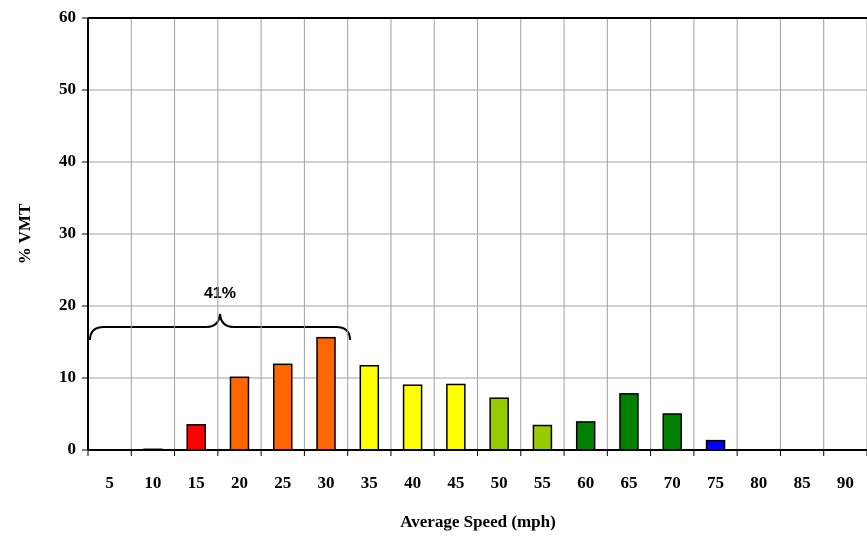 This screenshot has width=867, height=541. I want to click on y-tick-label: 50, so click(67, 88).